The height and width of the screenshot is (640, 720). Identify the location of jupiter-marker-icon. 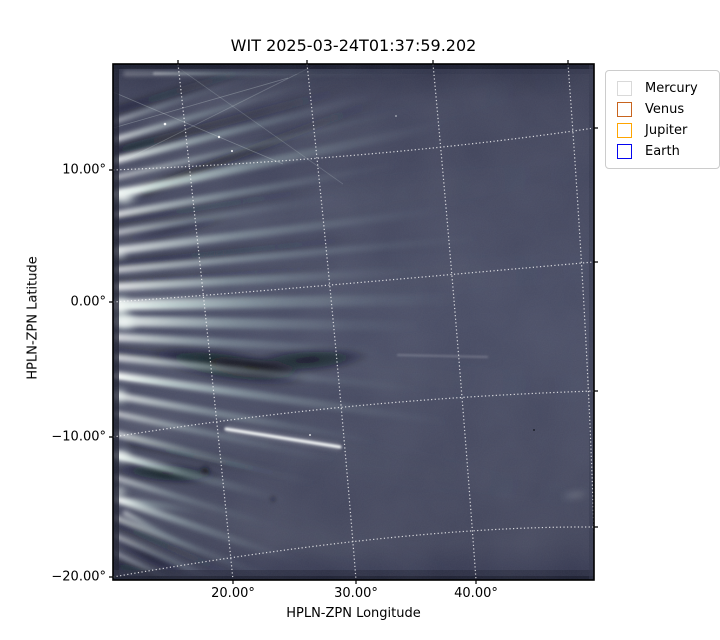
(624, 130).